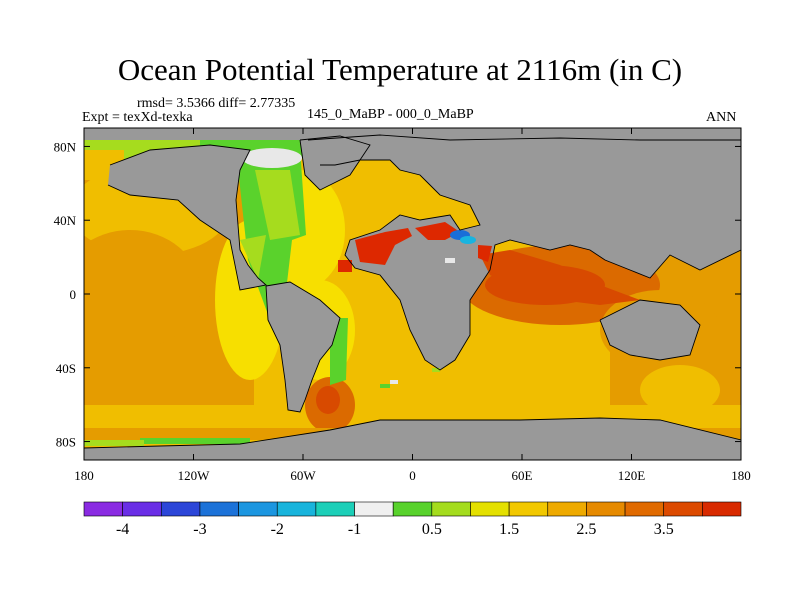  I want to click on season-label: ANN, so click(721, 117).